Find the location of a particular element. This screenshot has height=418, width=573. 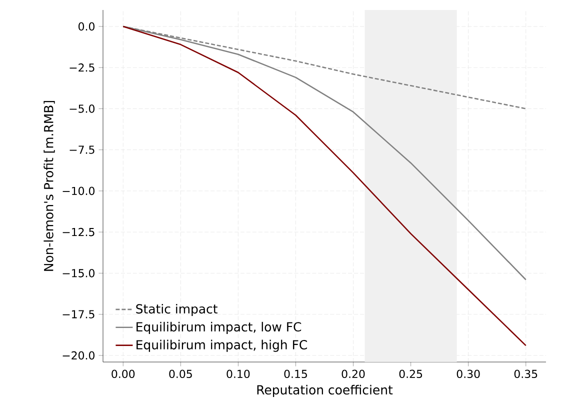

x-tick-label: 0.25 is located at coordinates (410, 374).